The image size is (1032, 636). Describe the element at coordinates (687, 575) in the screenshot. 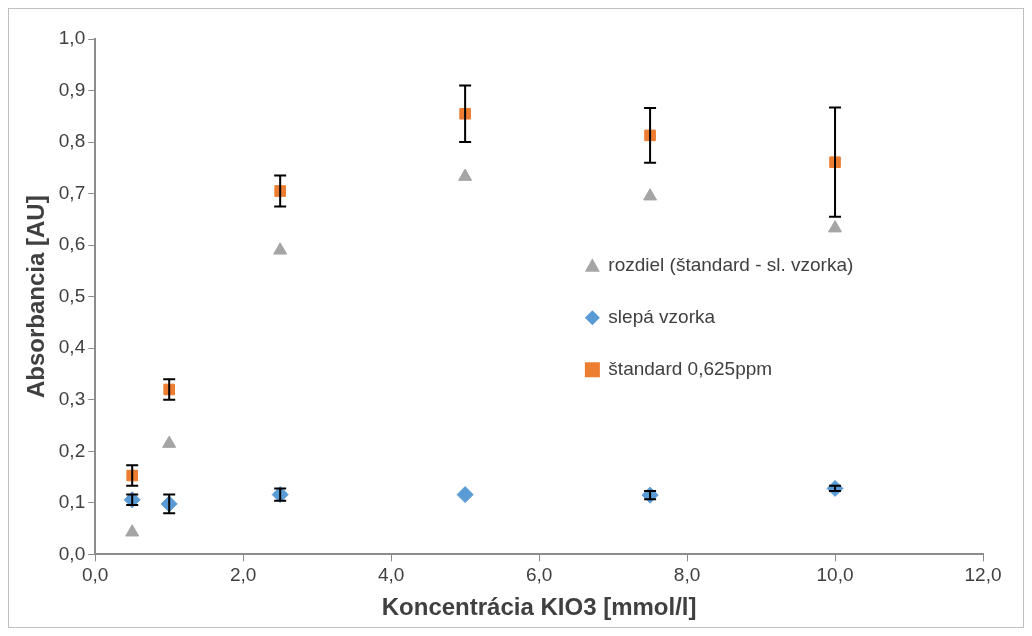

I see `x-tick-label: 8,0` at that location.